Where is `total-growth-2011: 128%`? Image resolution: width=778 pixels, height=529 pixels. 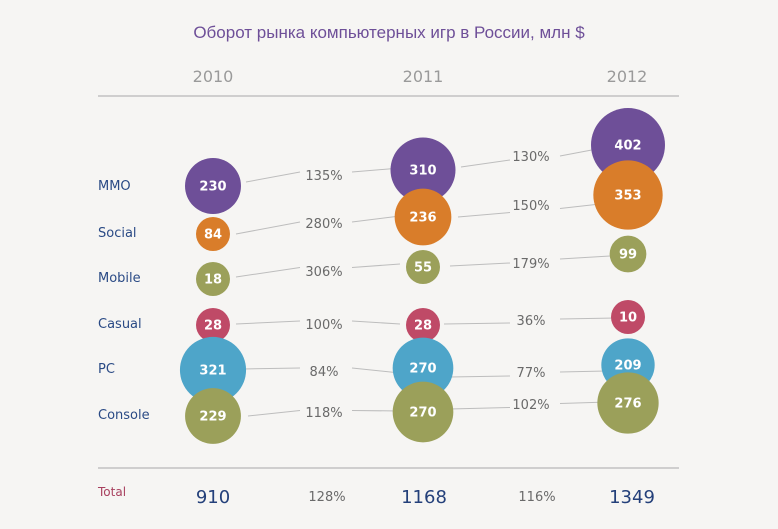
total-growth-2011: 128% is located at coordinates (326, 497).